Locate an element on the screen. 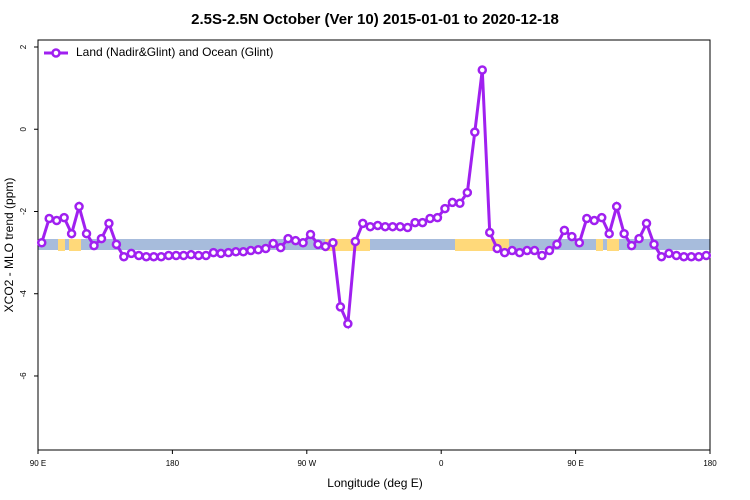 The width and height of the screenshot is (750, 500). y-tick-label: 0 is located at coordinates (23, 128).